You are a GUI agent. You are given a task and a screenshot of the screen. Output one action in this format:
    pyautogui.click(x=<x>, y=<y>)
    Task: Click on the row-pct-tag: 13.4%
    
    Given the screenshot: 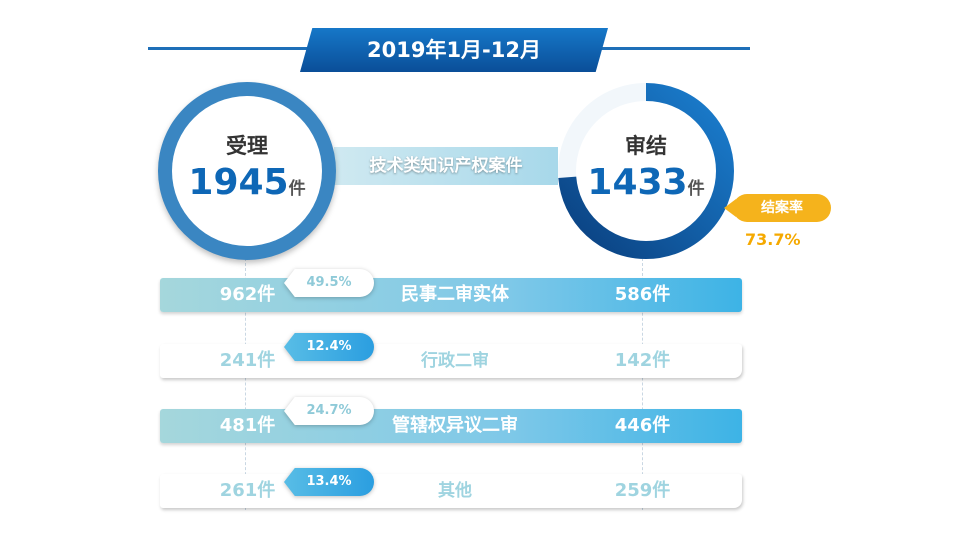 What is the action you would take?
    pyautogui.click(x=329, y=482)
    